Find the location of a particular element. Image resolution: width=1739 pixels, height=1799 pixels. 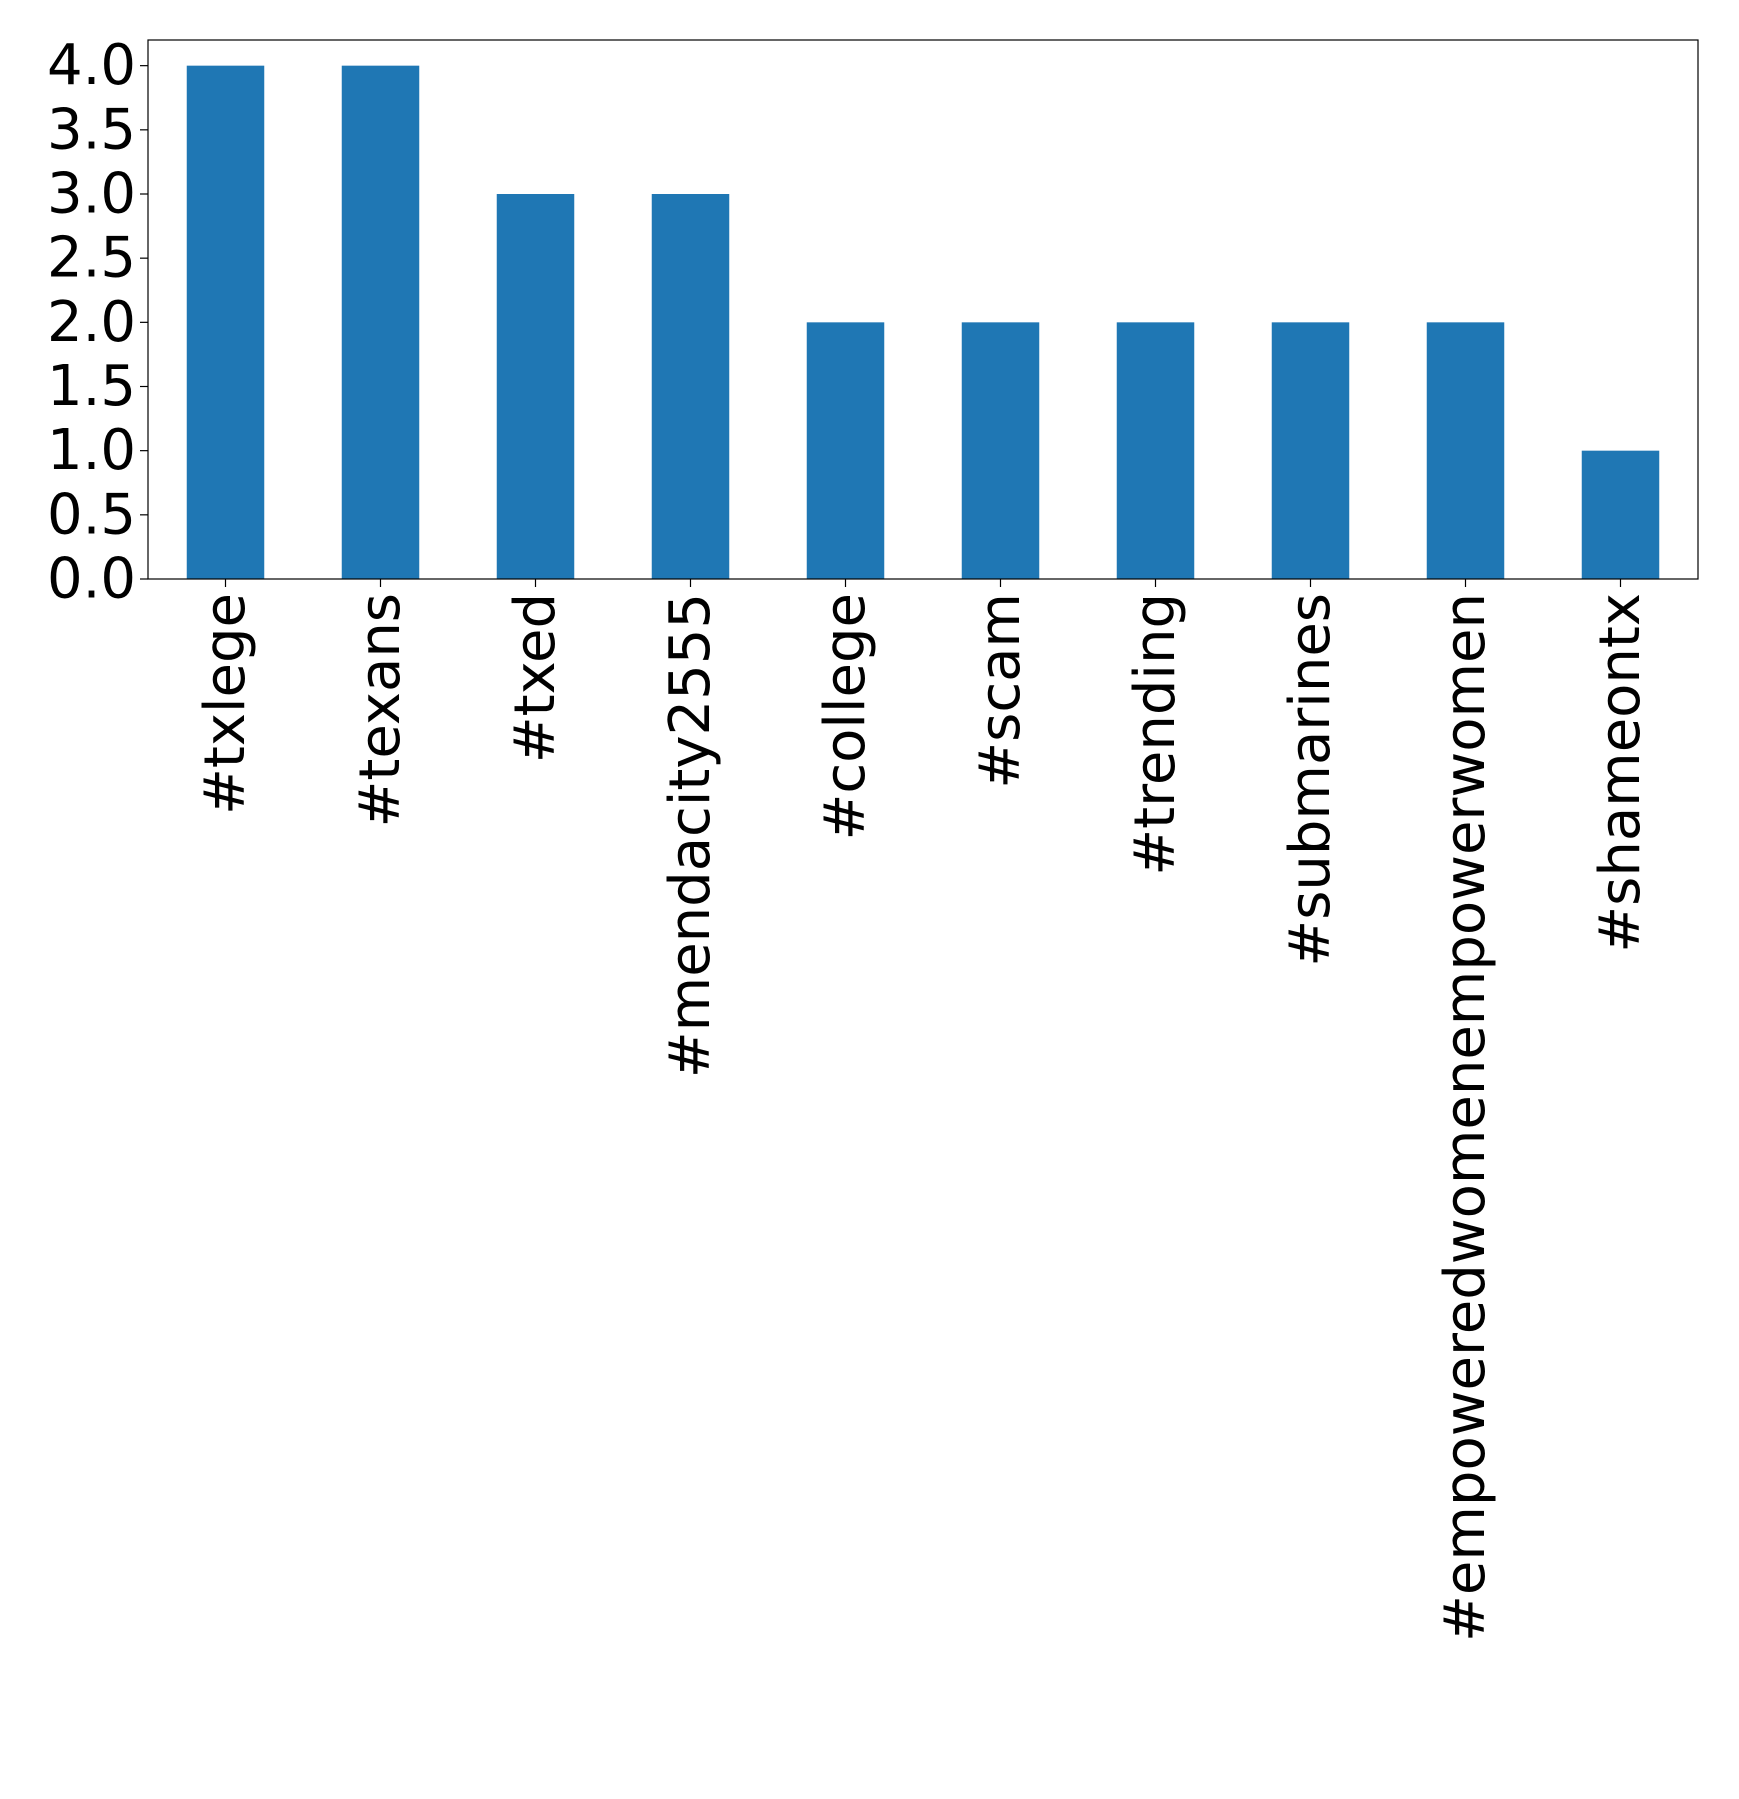

x-tick-label: #scam is located at coordinates (1000, 691).